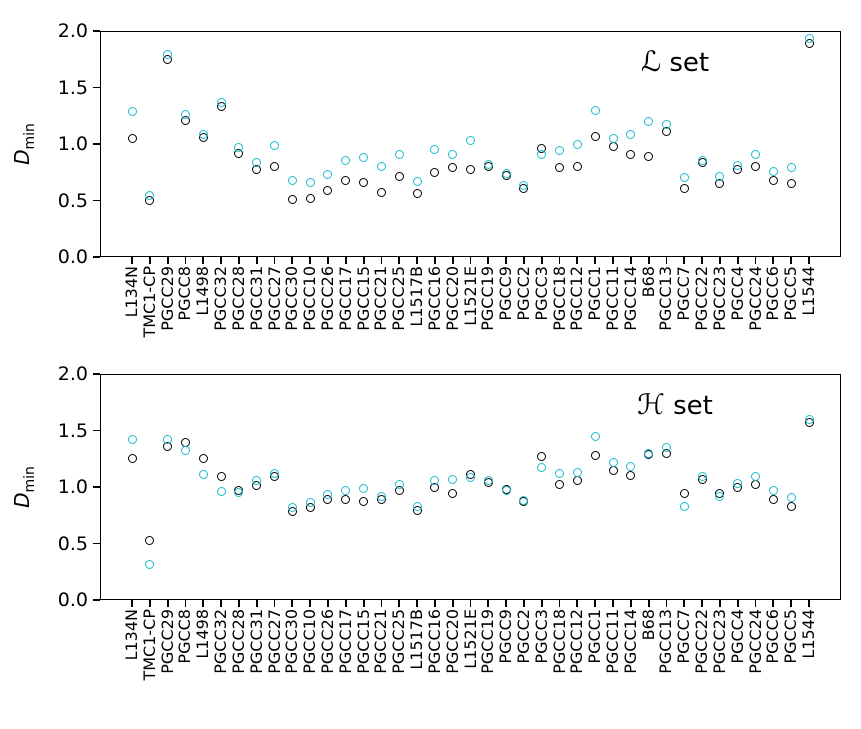 This screenshot has width=861, height=729. Describe the element at coordinates (651, 404) in the screenshot. I see `set-letter: ℋ` at that location.